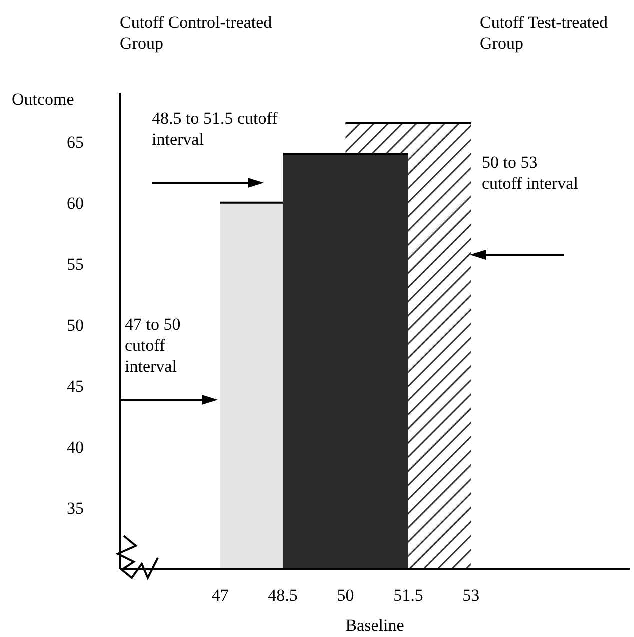  I want to click on text: Cutoff Control-treated Group, so click(197, 33).